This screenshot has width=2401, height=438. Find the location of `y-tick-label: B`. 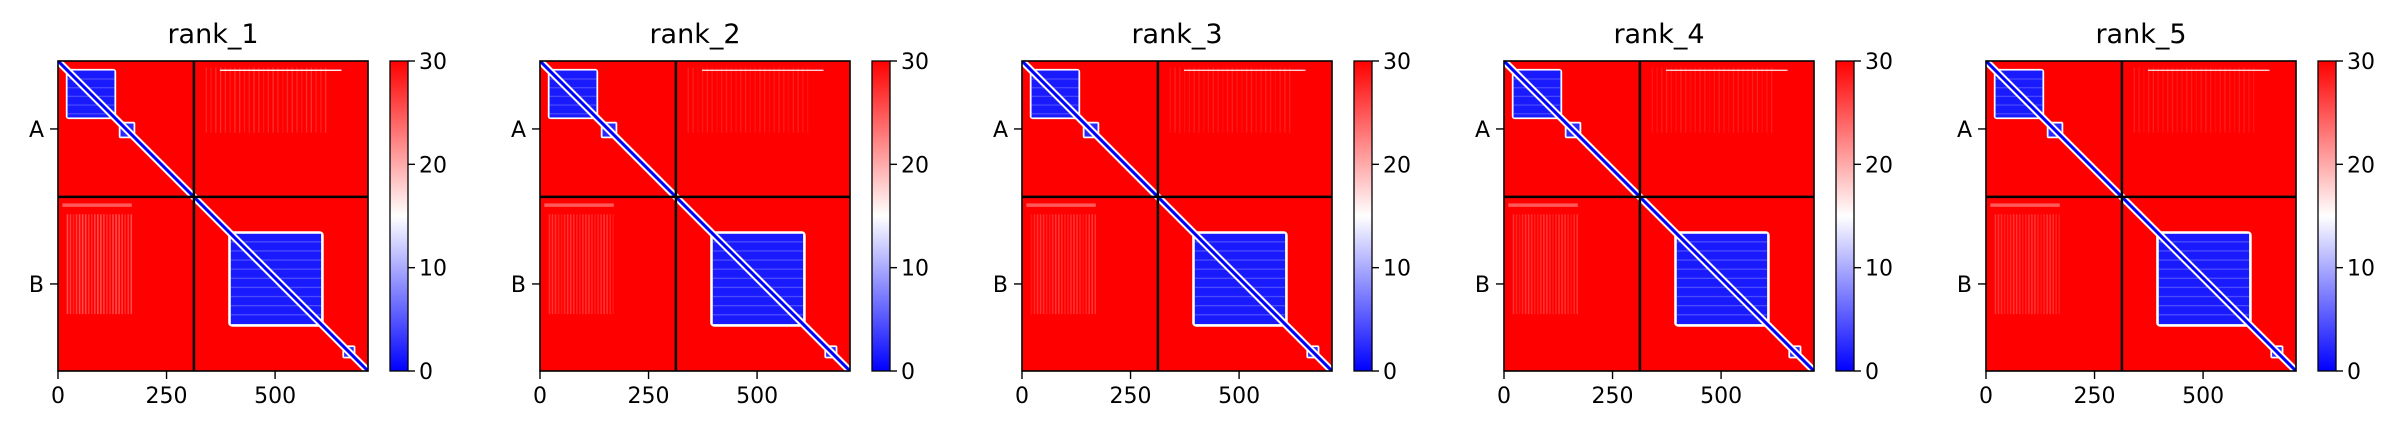

y-tick-label: B is located at coordinates (1964, 285).